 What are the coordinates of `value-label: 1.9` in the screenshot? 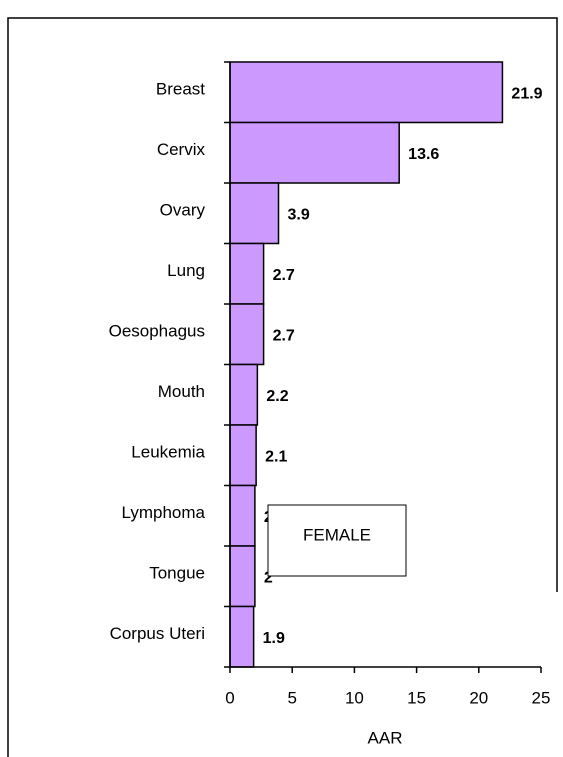 It's located at (274, 638).